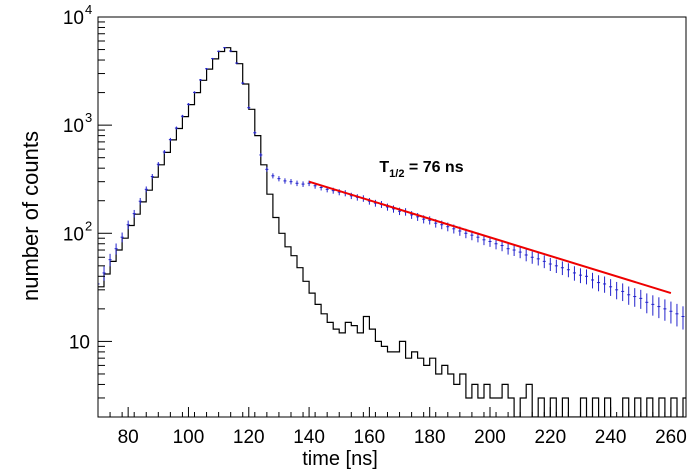 The image size is (688, 473). Describe the element at coordinates (128, 437) in the screenshot. I see `x-tick-label: 80` at that location.